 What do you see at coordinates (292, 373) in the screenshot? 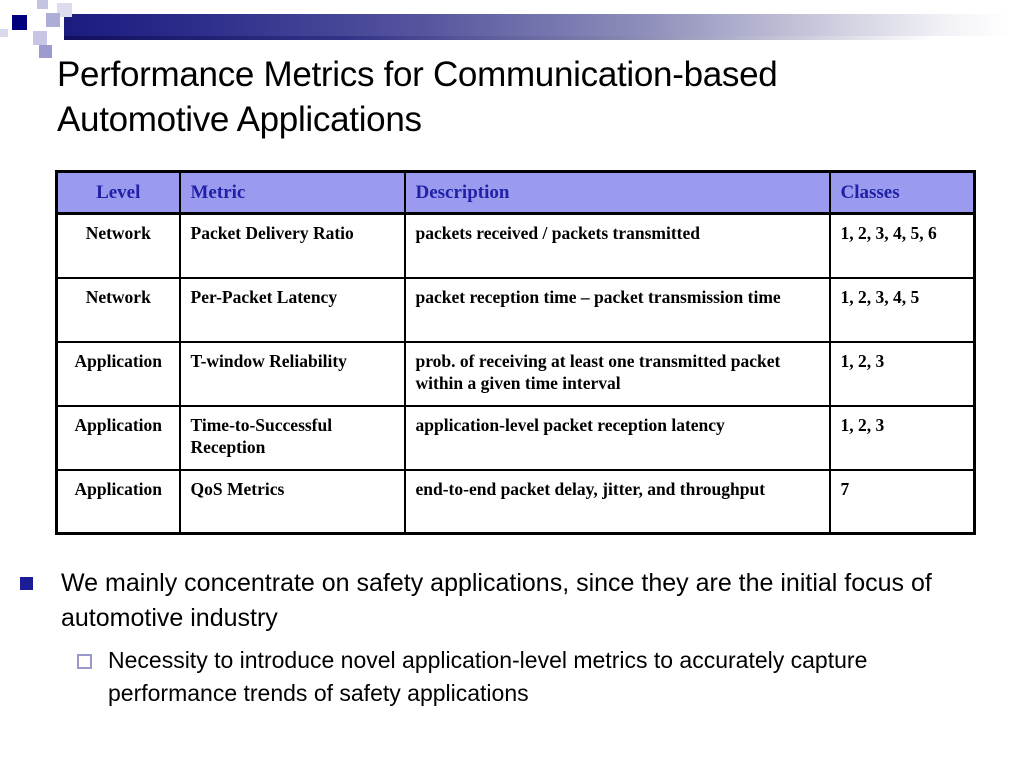
I see `table-cell: T-window Reliability` at bounding box center [292, 373].